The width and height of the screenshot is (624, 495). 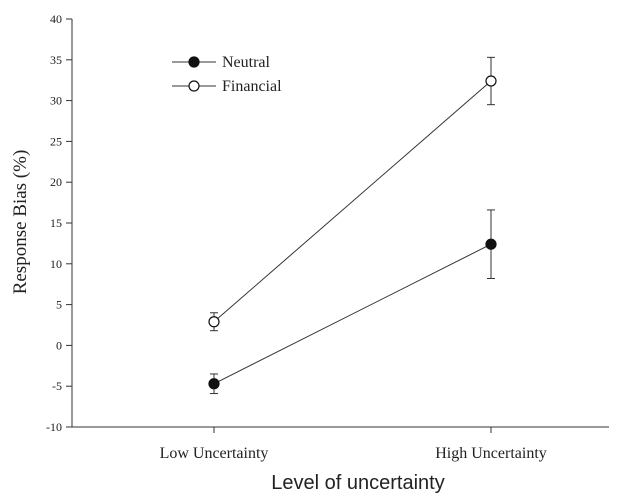 I want to click on legend-label: Financial, so click(x=252, y=86).